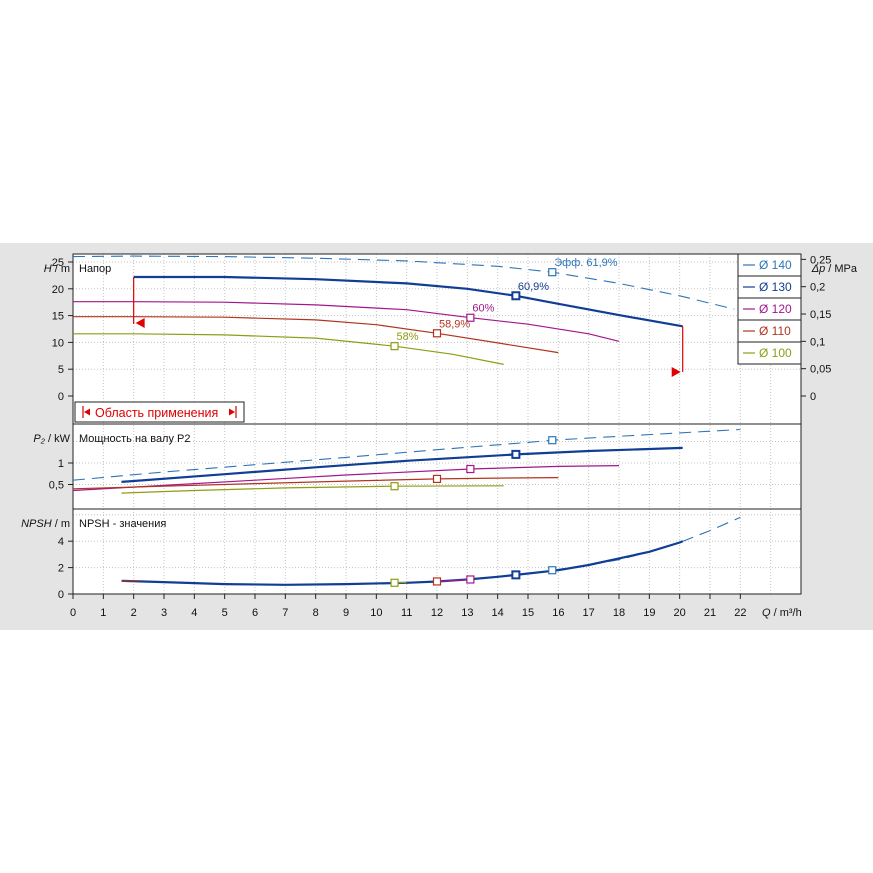  Describe the element at coordinates (528, 613) in the screenshot. I see `x-tick-label: 15` at that location.